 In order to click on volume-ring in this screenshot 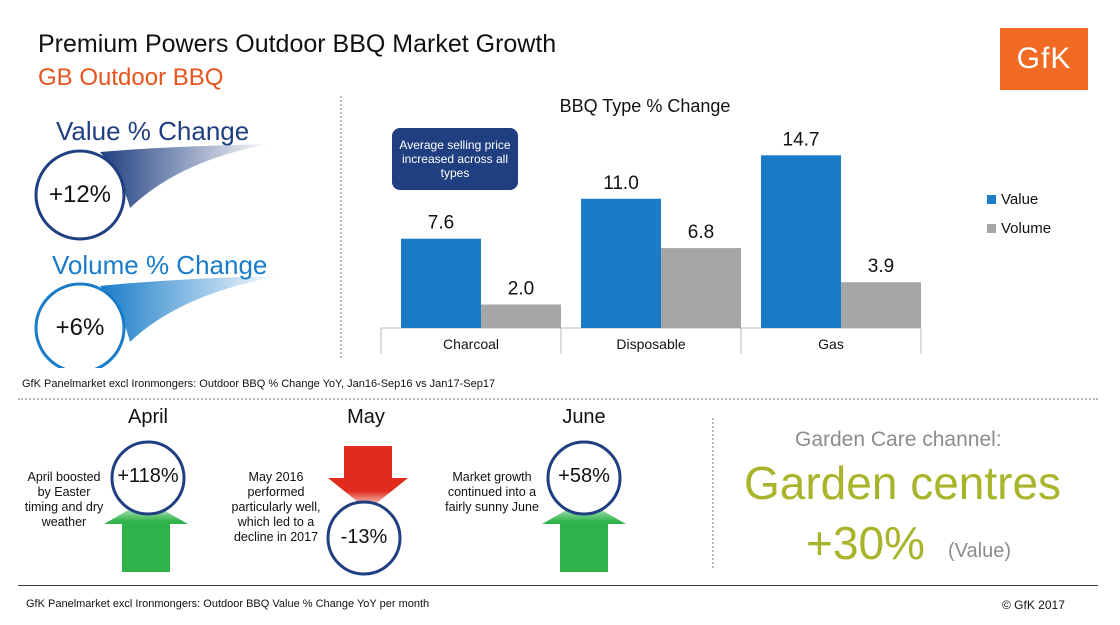, I will do `click(80, 325)`.